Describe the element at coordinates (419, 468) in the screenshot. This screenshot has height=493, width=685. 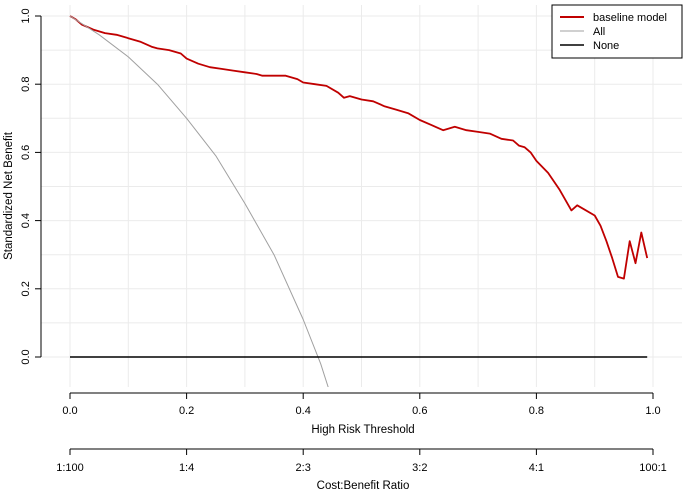
I see `x2-tick-label: 3:2` at that location.